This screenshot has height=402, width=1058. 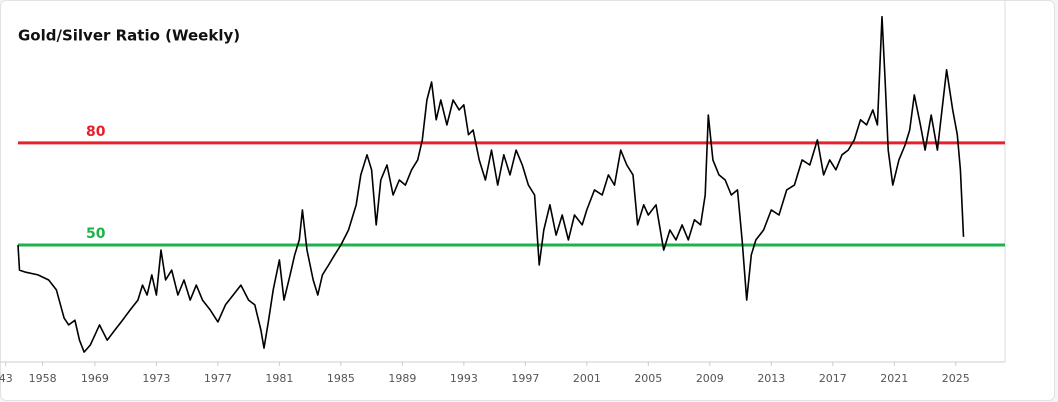 I want to click on x-tick-label: 1981, so click(x=279, y=378).